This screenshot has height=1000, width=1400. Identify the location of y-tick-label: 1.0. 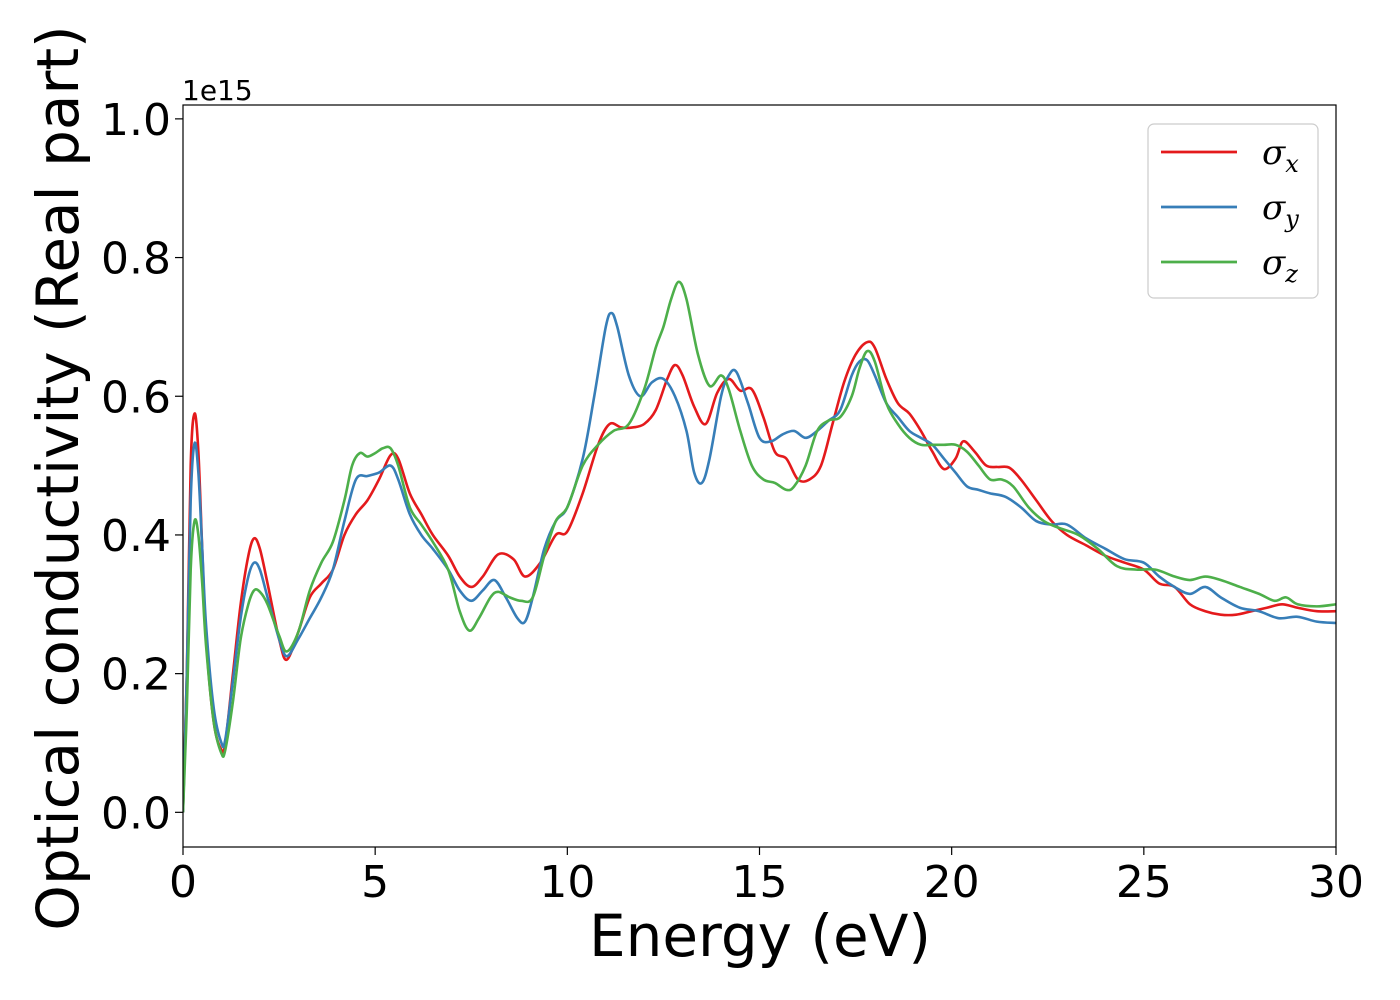
(136, 120).